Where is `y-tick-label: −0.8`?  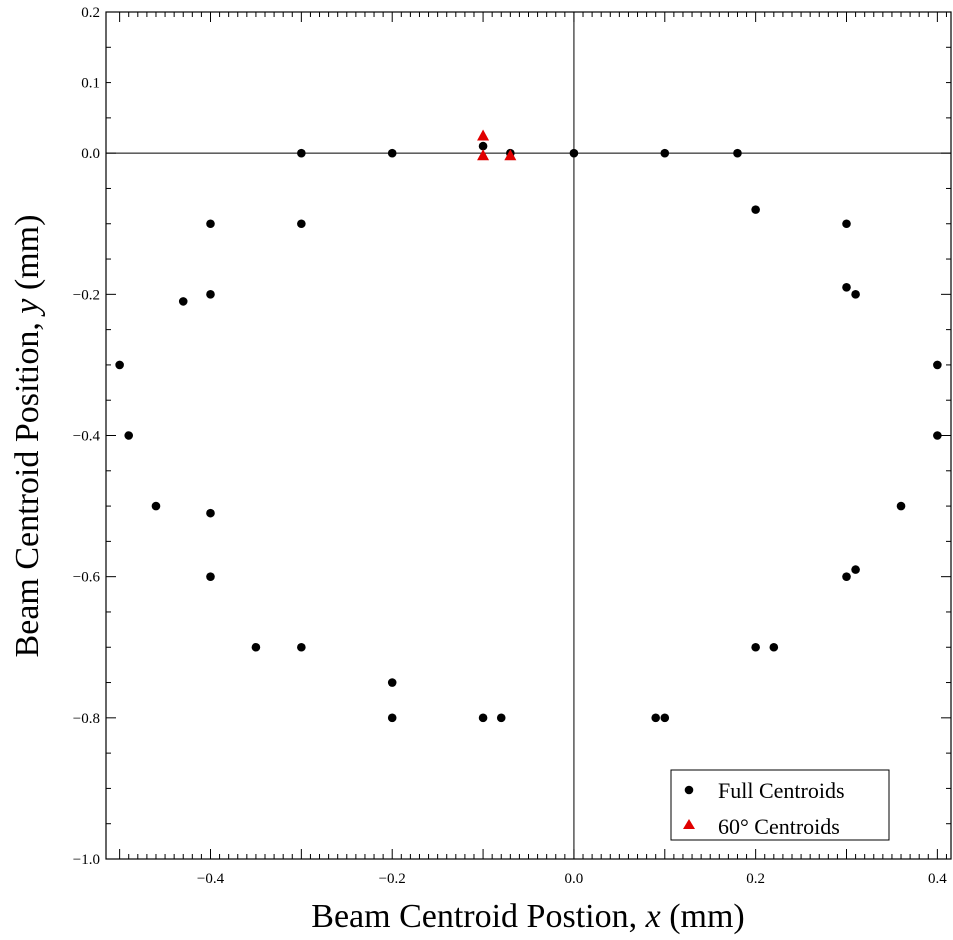 y-tick-label: −0.8 is located at coordinates (86, 719).